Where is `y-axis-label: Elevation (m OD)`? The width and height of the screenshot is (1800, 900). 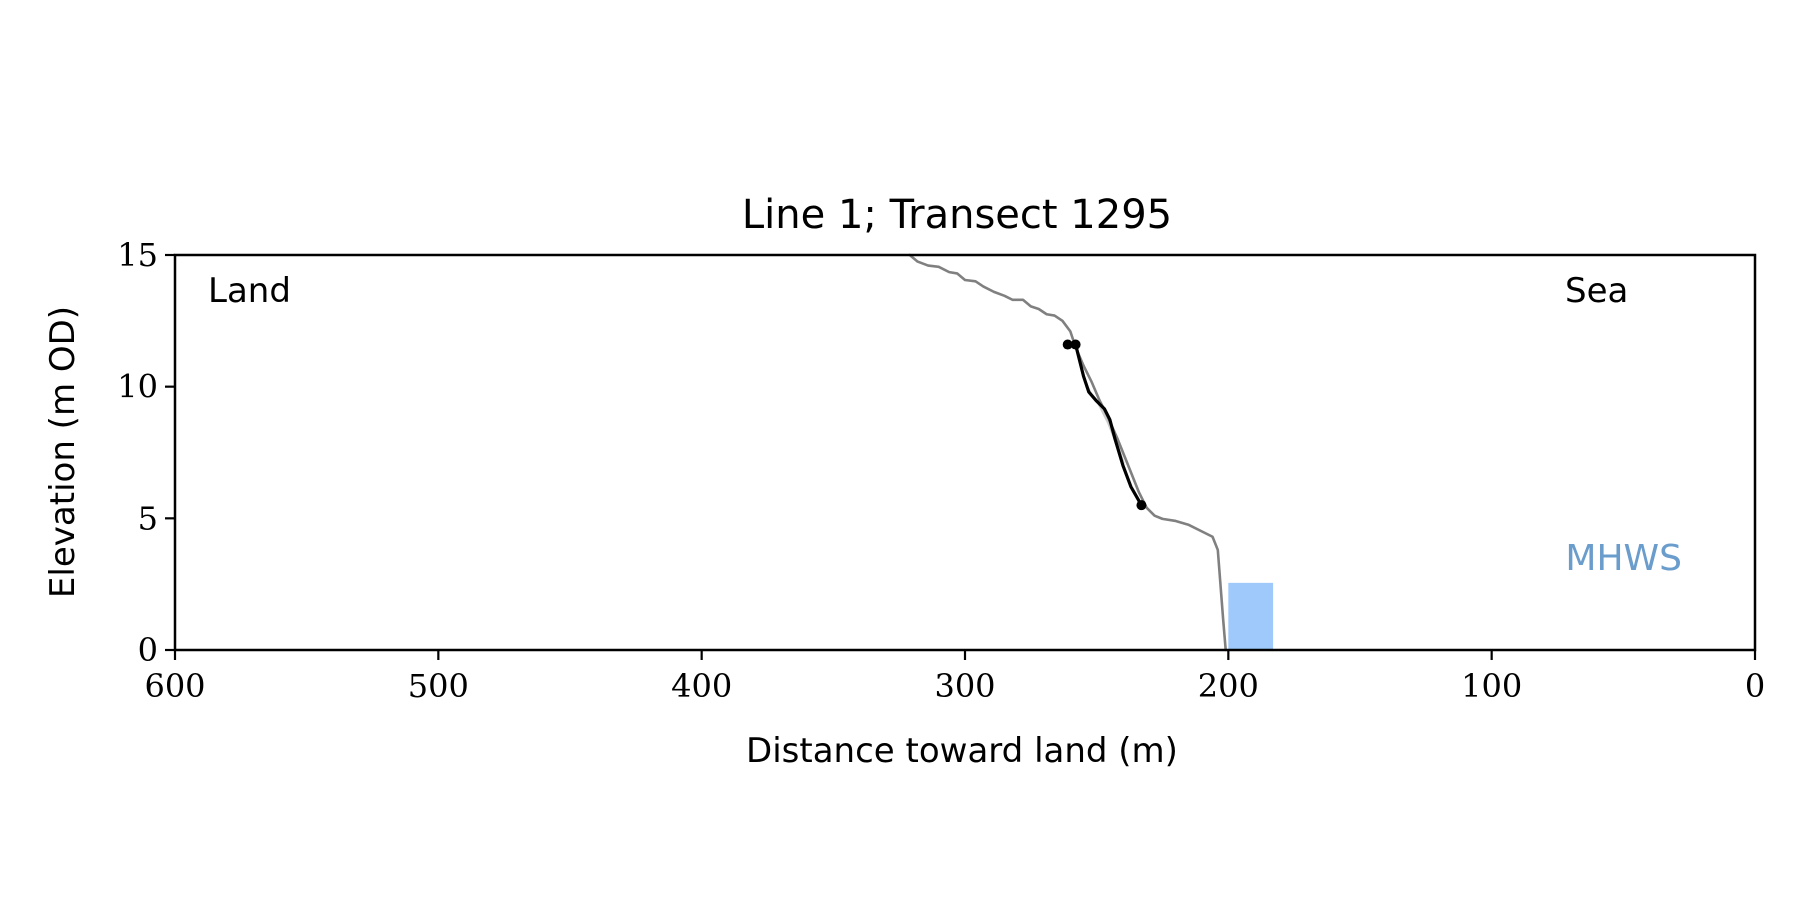
y-axis-label: Elevation (m OD) is located at coordinates (63, 452).